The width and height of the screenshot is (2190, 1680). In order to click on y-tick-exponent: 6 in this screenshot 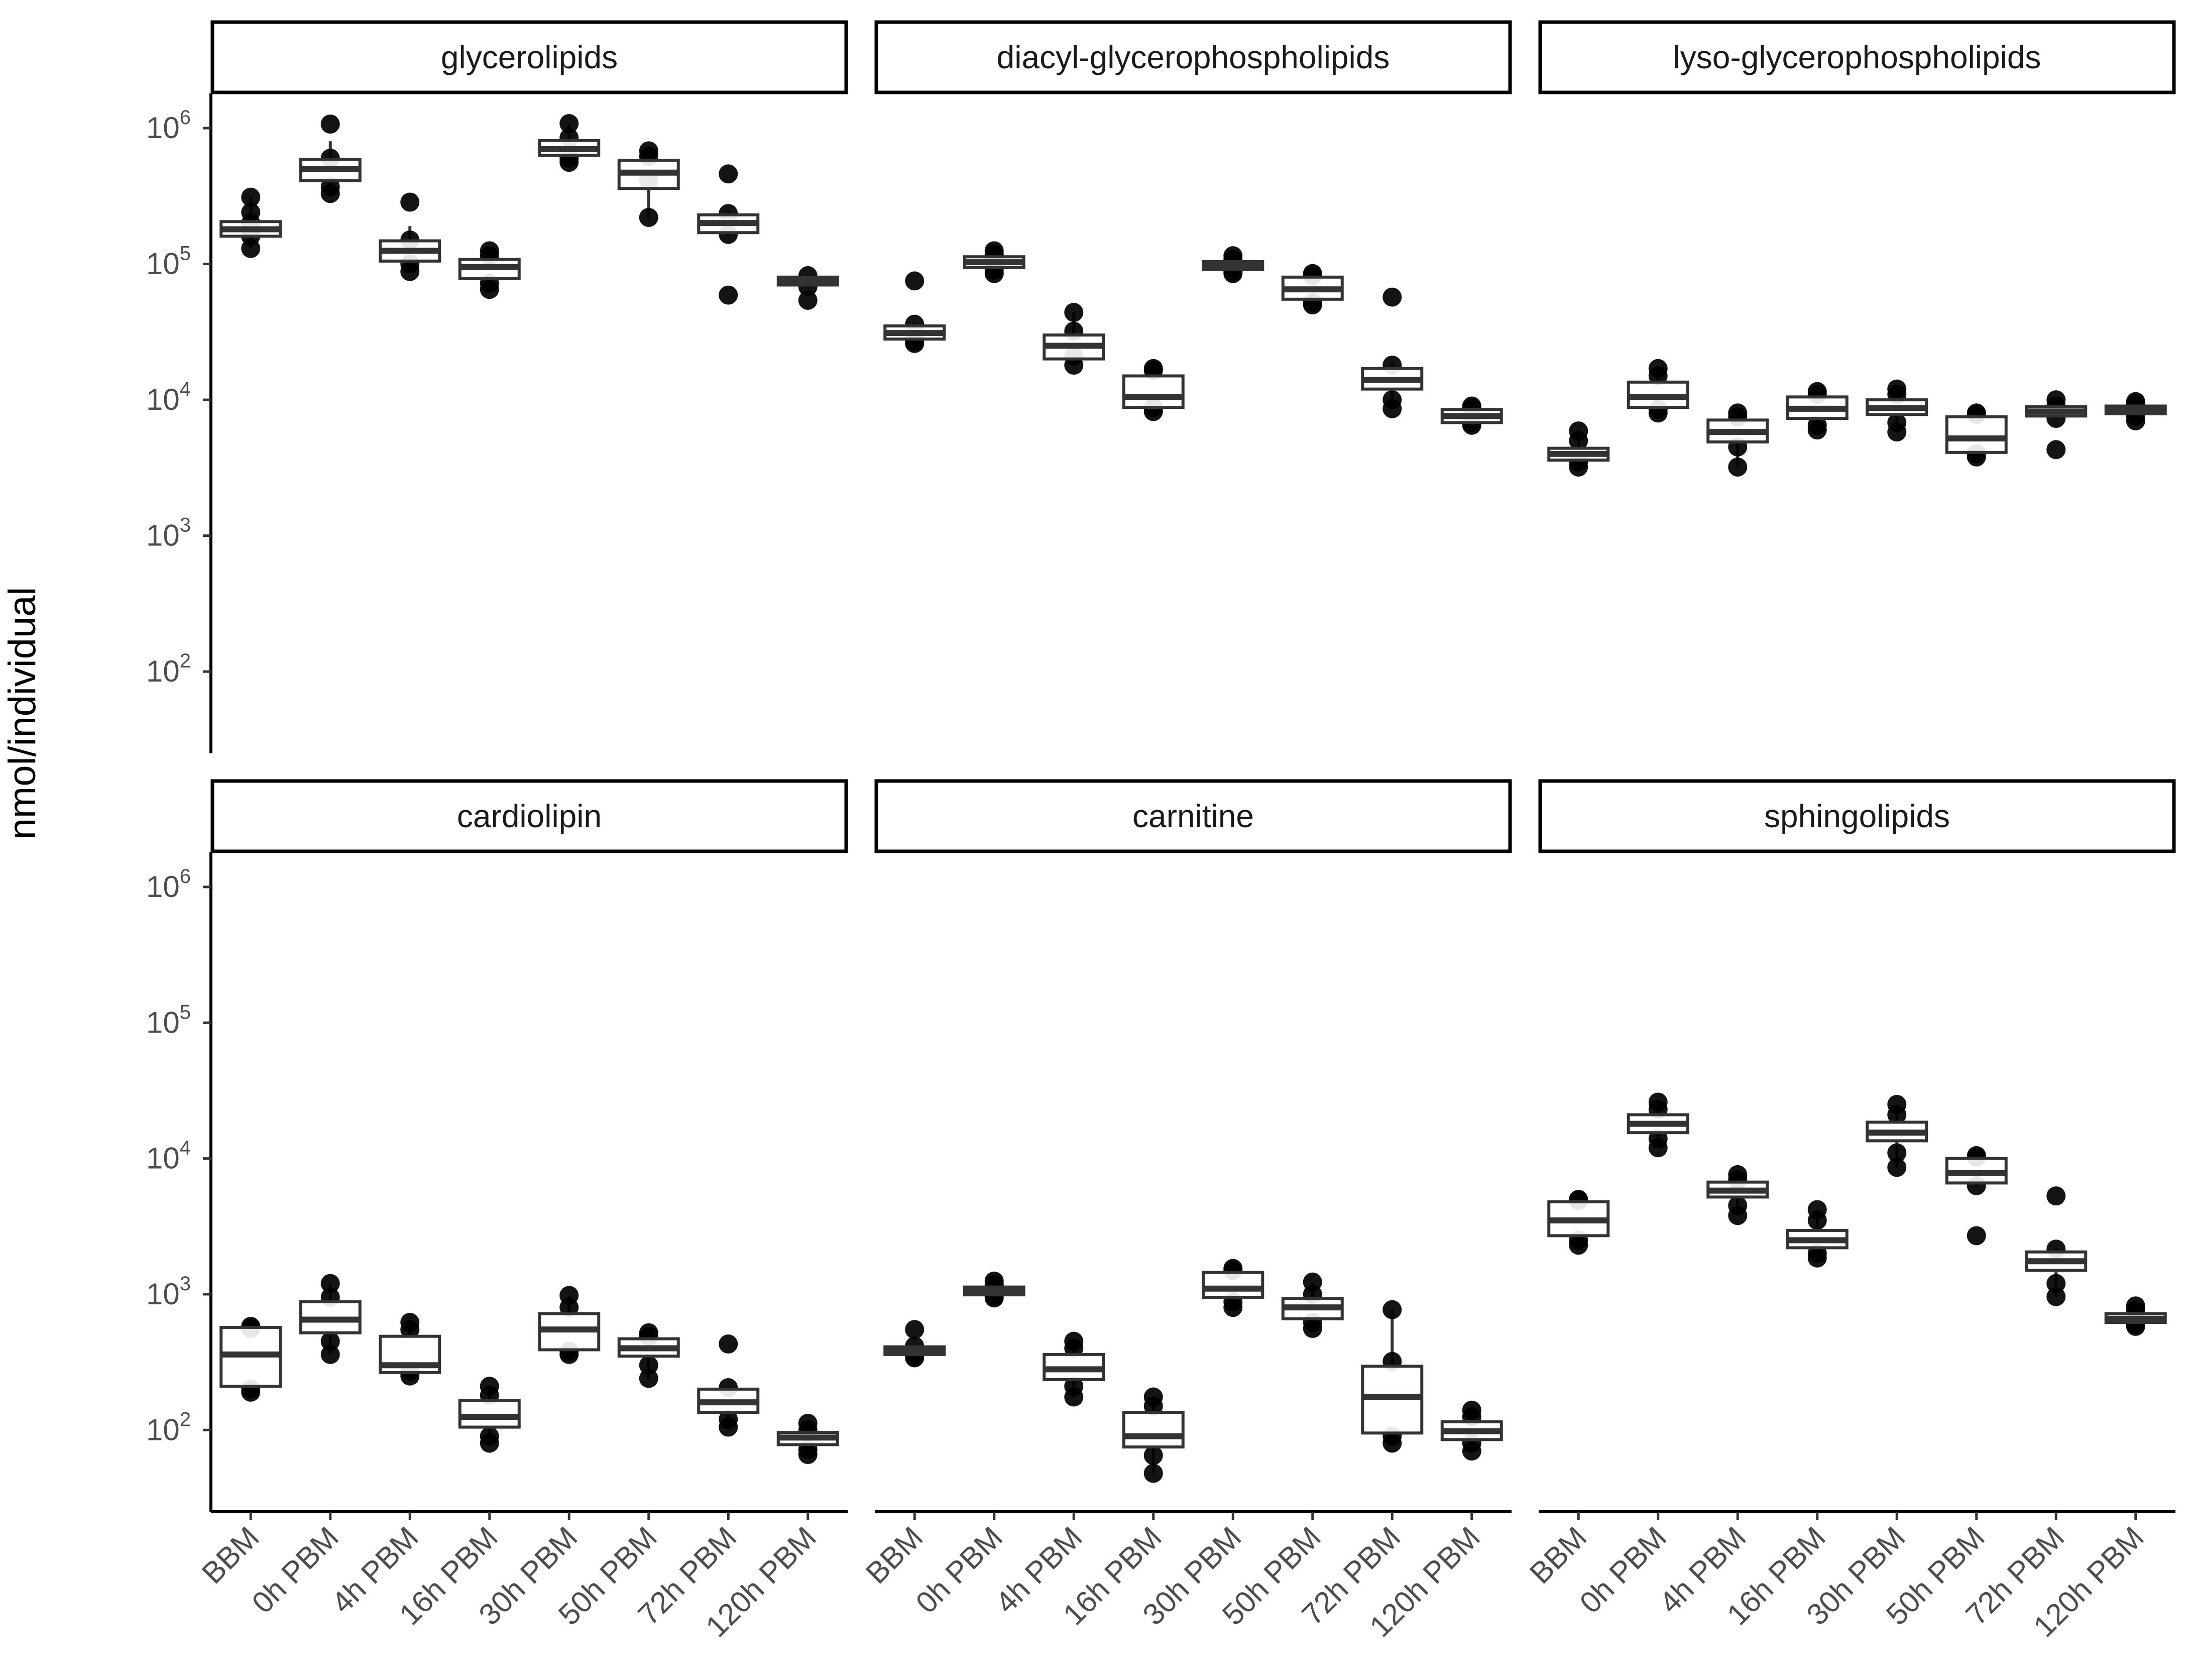, I will do `click(185, 117)`.